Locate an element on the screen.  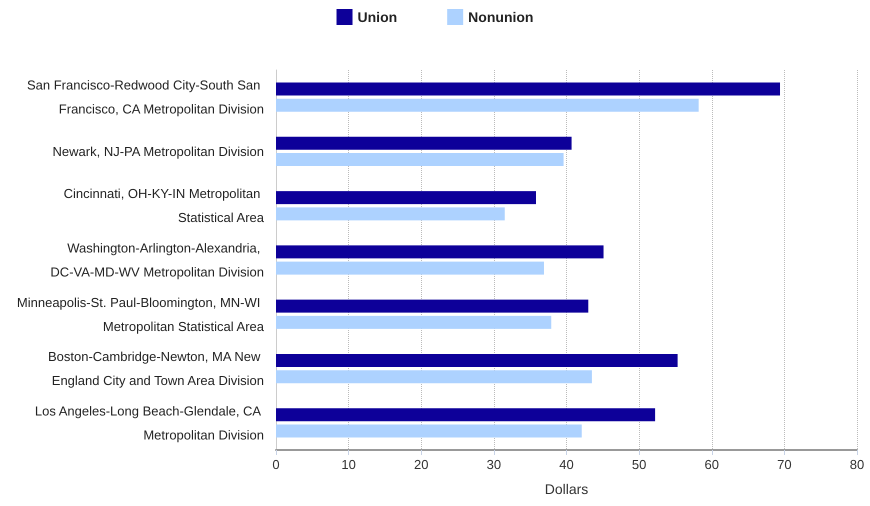
x-tick-label: 80 is located at coordinates (857, 464).